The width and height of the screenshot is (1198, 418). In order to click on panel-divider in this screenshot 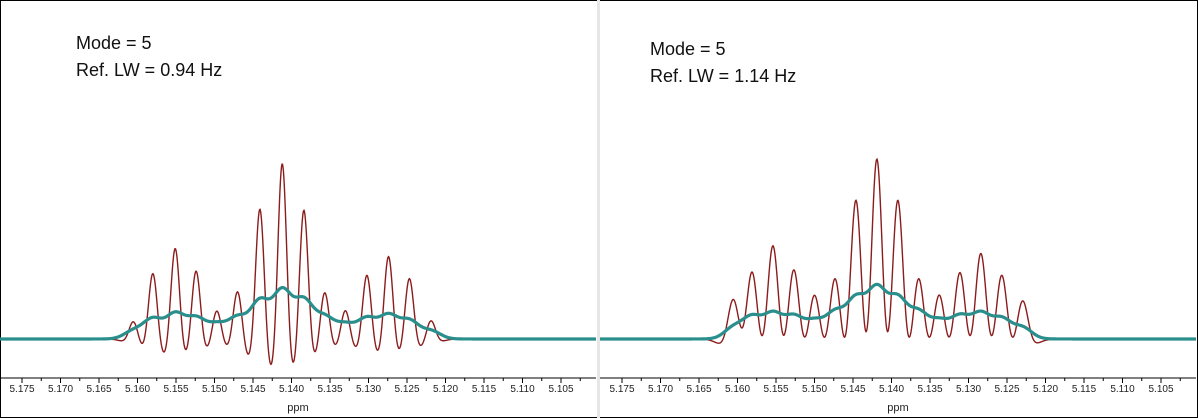, I will do `click(598, 209)`.